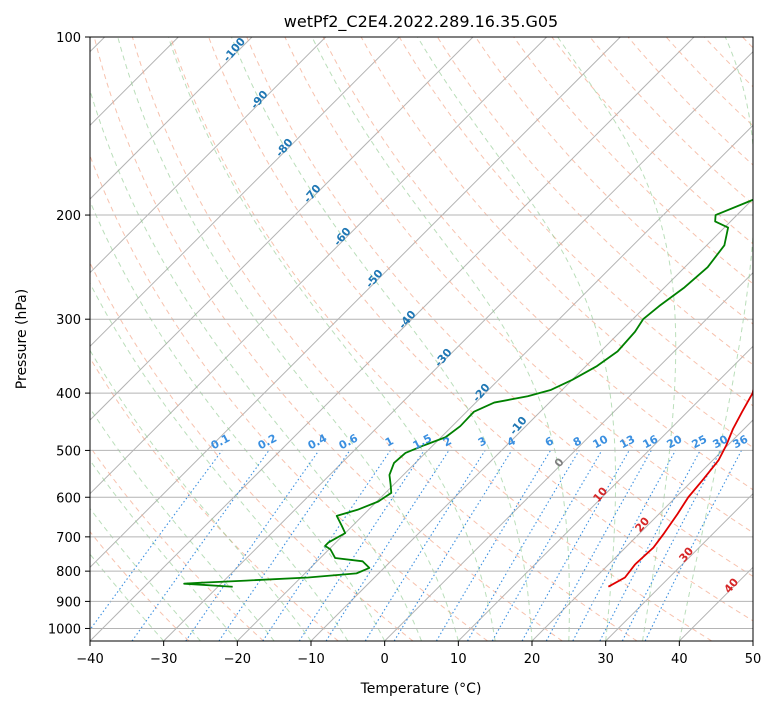 The image size is (775, 708). Describe the element at coordinates (721, 441) in the screenshot. I see `mixing-ratio-label: 30` at that location.